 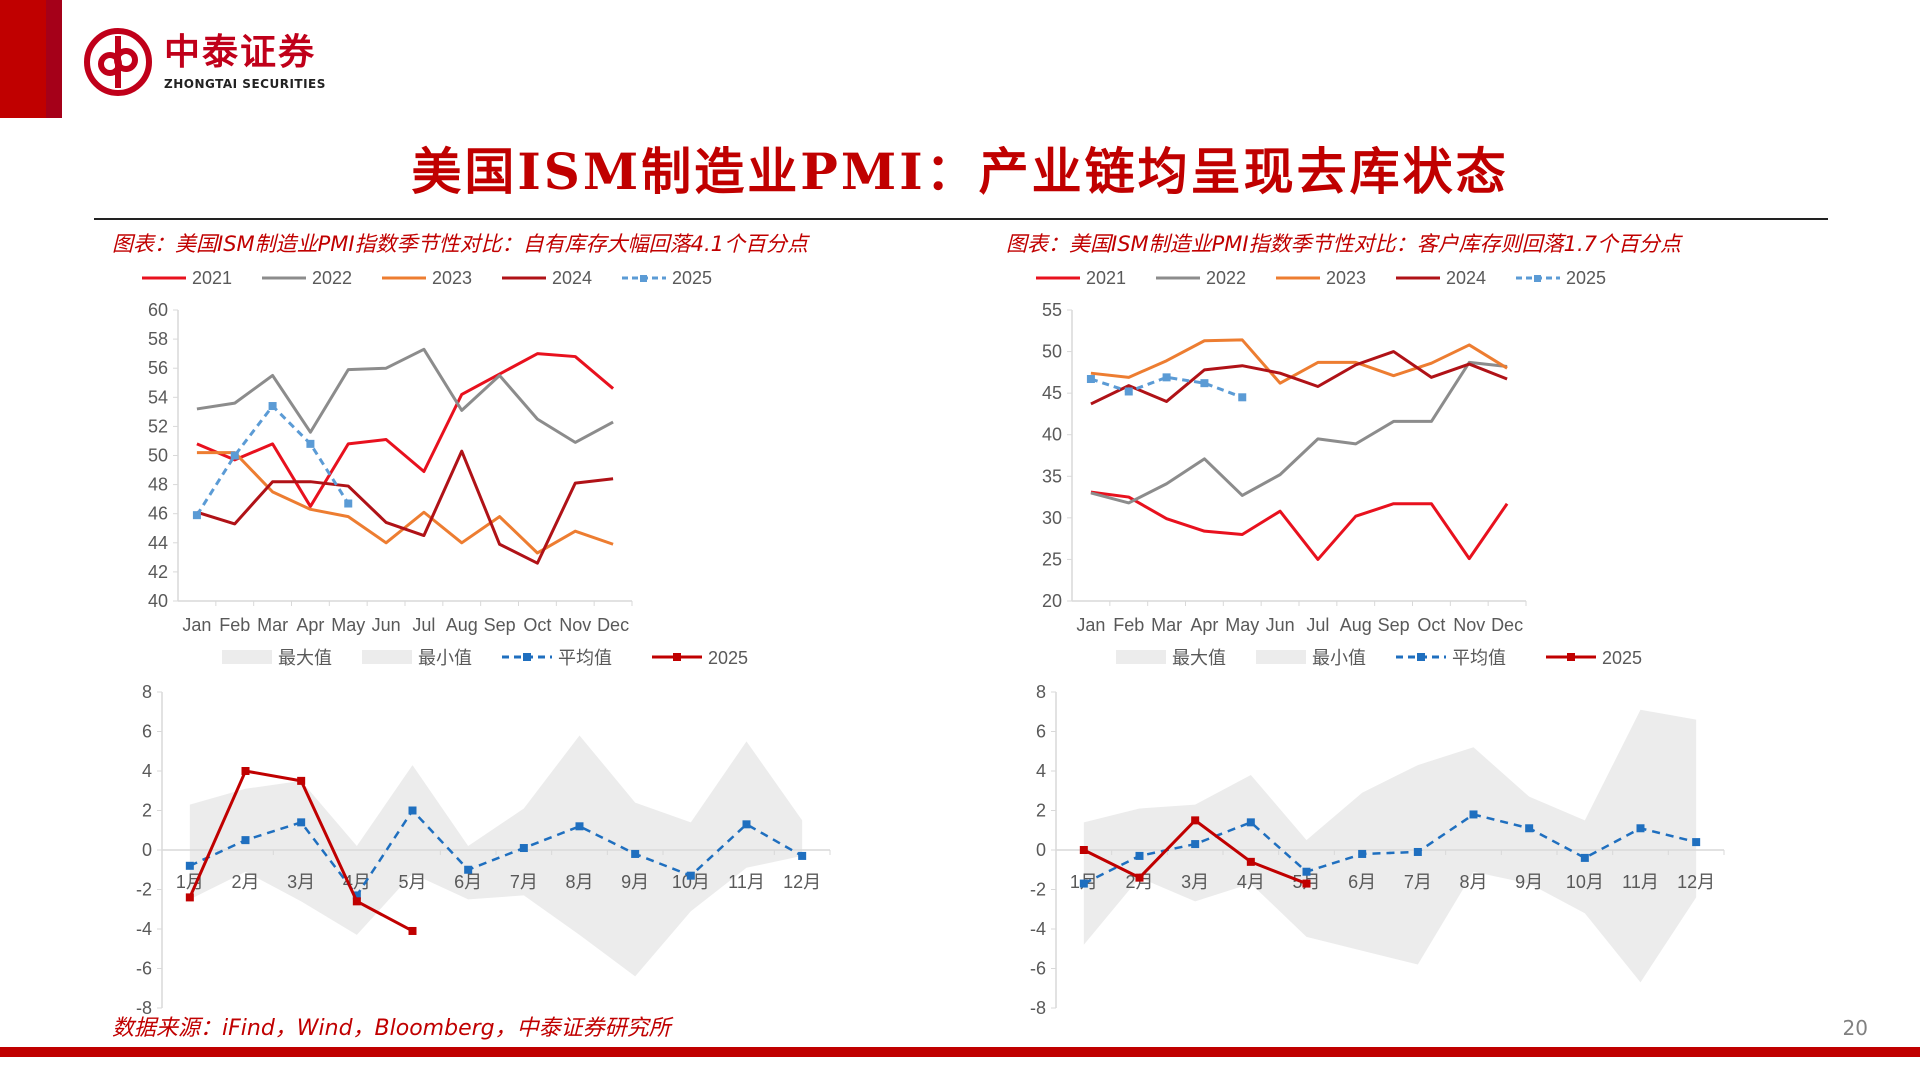 What do you see at coordinates (445, 658) in the screenshot?
I see `legend-label-最小值: 最小值` at bounding box center [445, 658].